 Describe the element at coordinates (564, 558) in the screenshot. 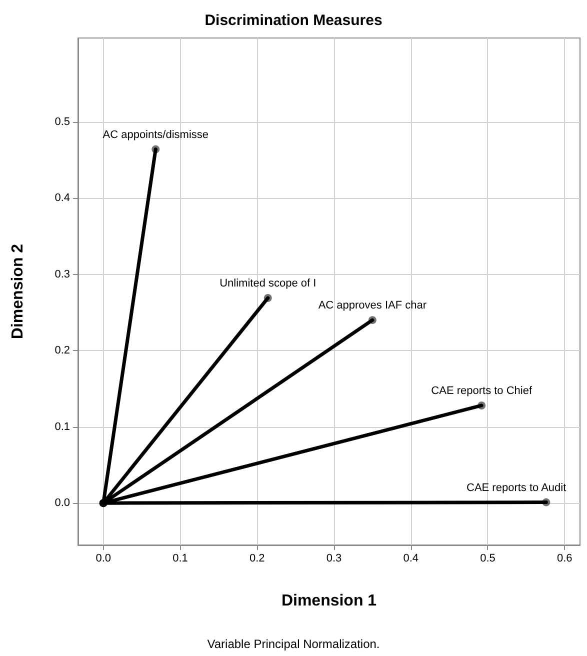

I see `x-tick-label: 0.6` at that location.